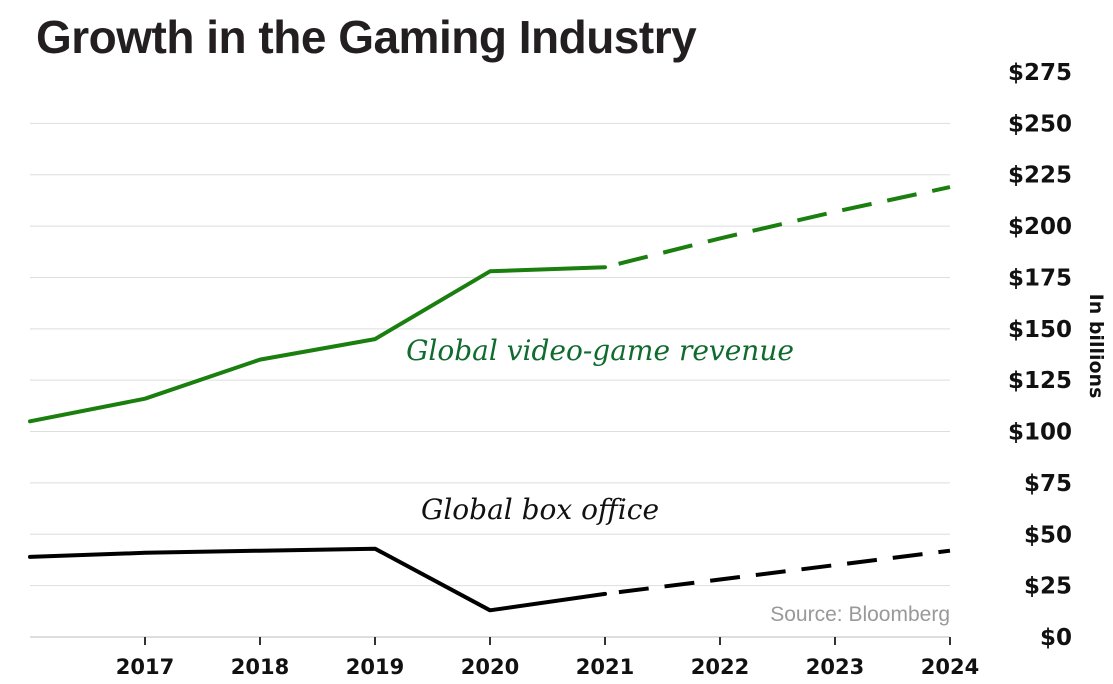  What do you see at coordinates (540, 509) in the screenshot?
I see `box-office-series-label: Global box office` at bounding box center [540, 509].